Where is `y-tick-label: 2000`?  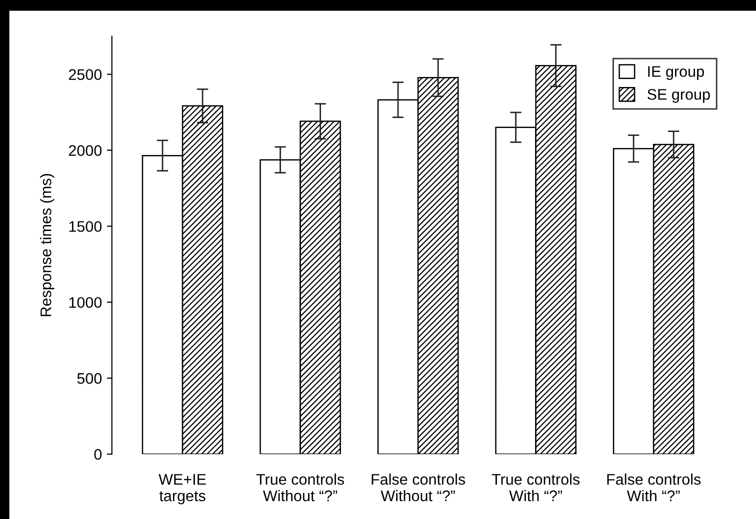 y-tick-label: 2000 is located at coordinates (85, 150).